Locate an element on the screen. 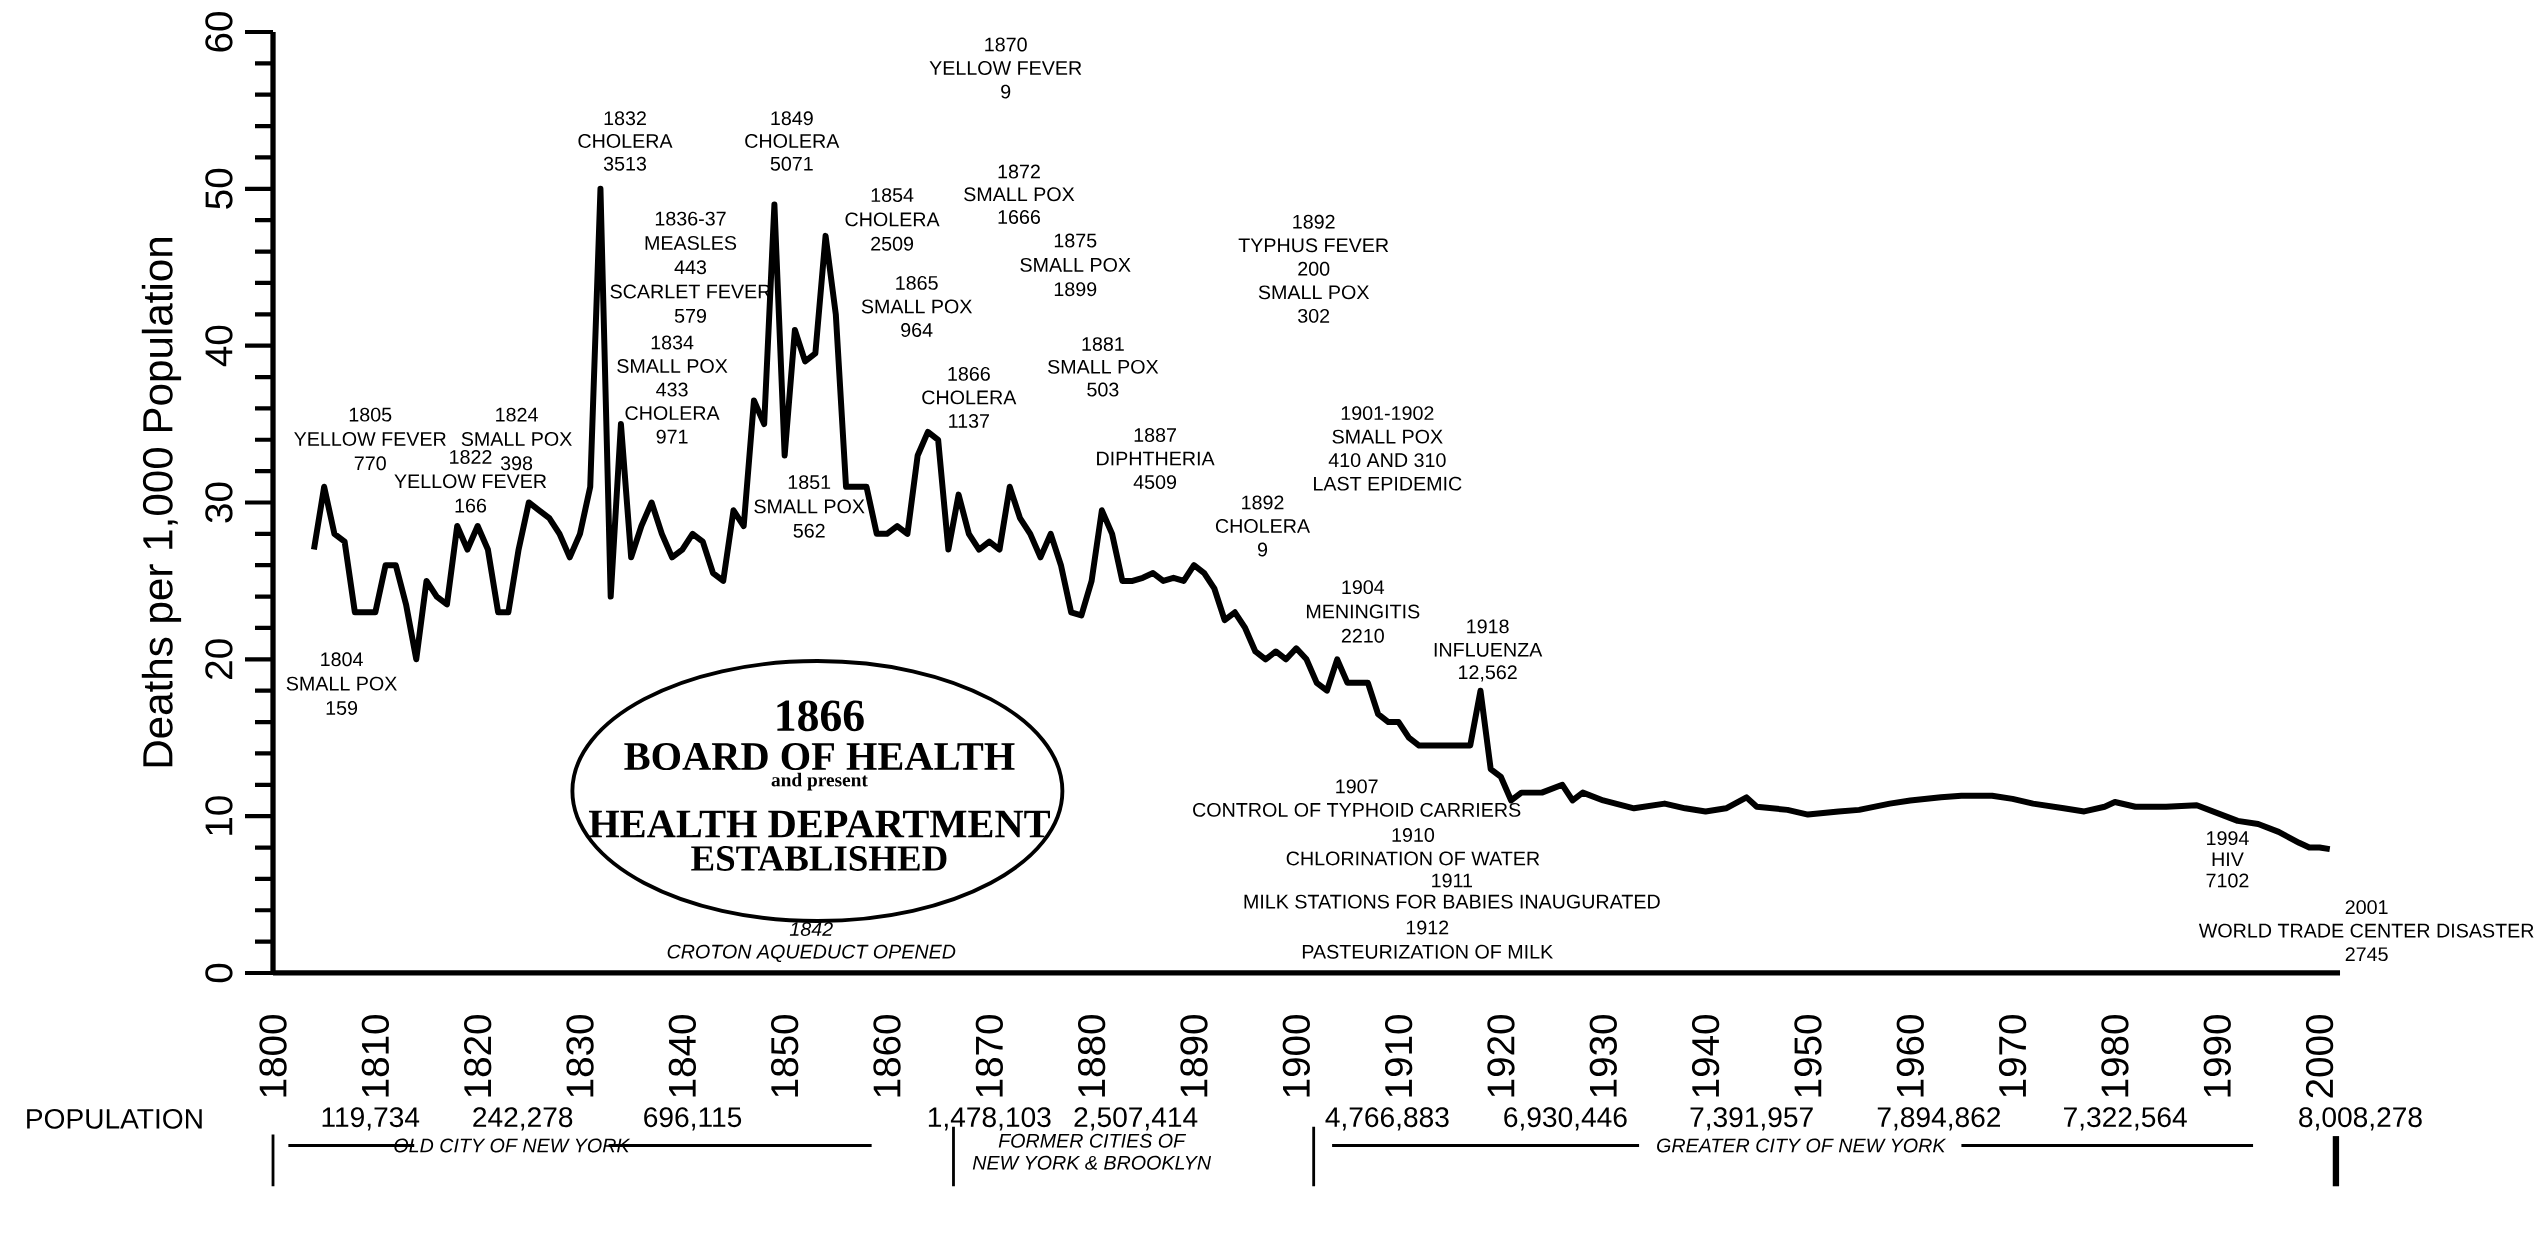 The height and width of the screenshot is (1245, 2544). annotation: and present is located at coordinates (819, 781).